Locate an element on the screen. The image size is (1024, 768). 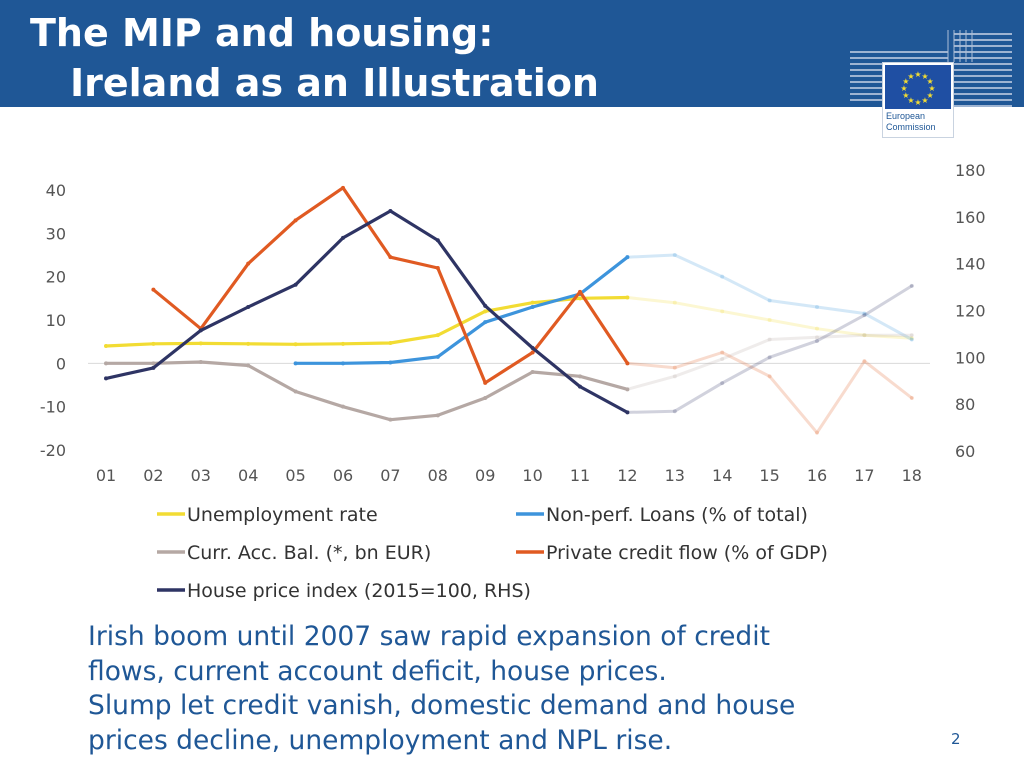
x-tick-label: 09 is located at coordinates (485, 475).